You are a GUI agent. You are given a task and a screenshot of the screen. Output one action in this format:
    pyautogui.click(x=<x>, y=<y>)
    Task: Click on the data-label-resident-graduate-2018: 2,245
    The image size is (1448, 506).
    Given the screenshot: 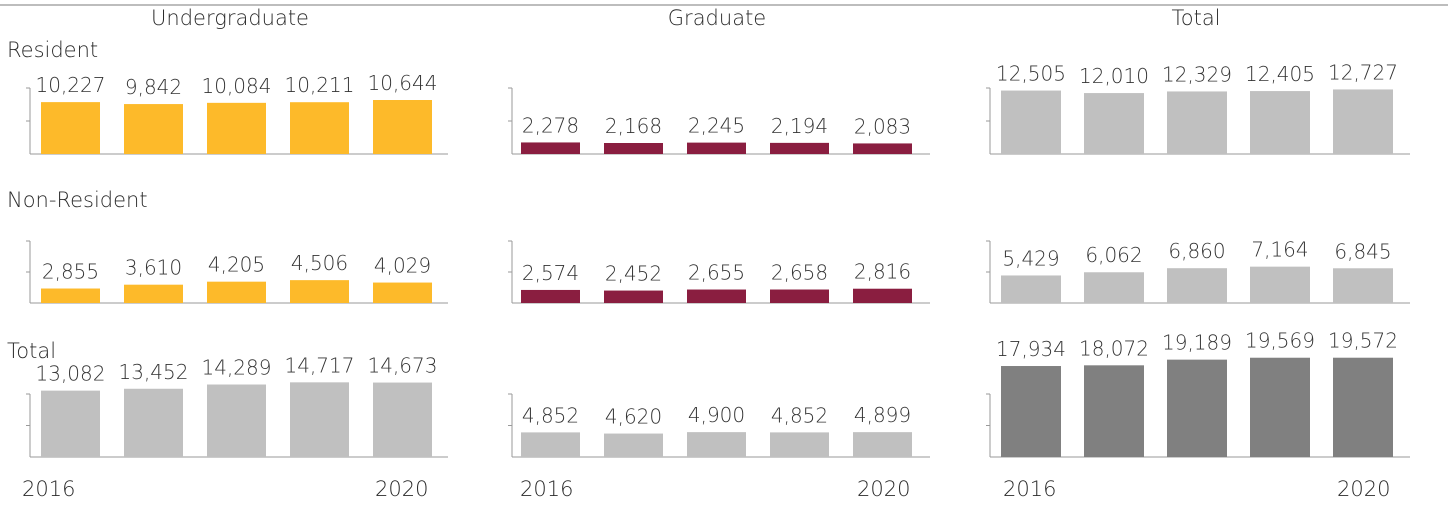 What is the action you would take?
    pyautogui.click(x=716, y=126)
    